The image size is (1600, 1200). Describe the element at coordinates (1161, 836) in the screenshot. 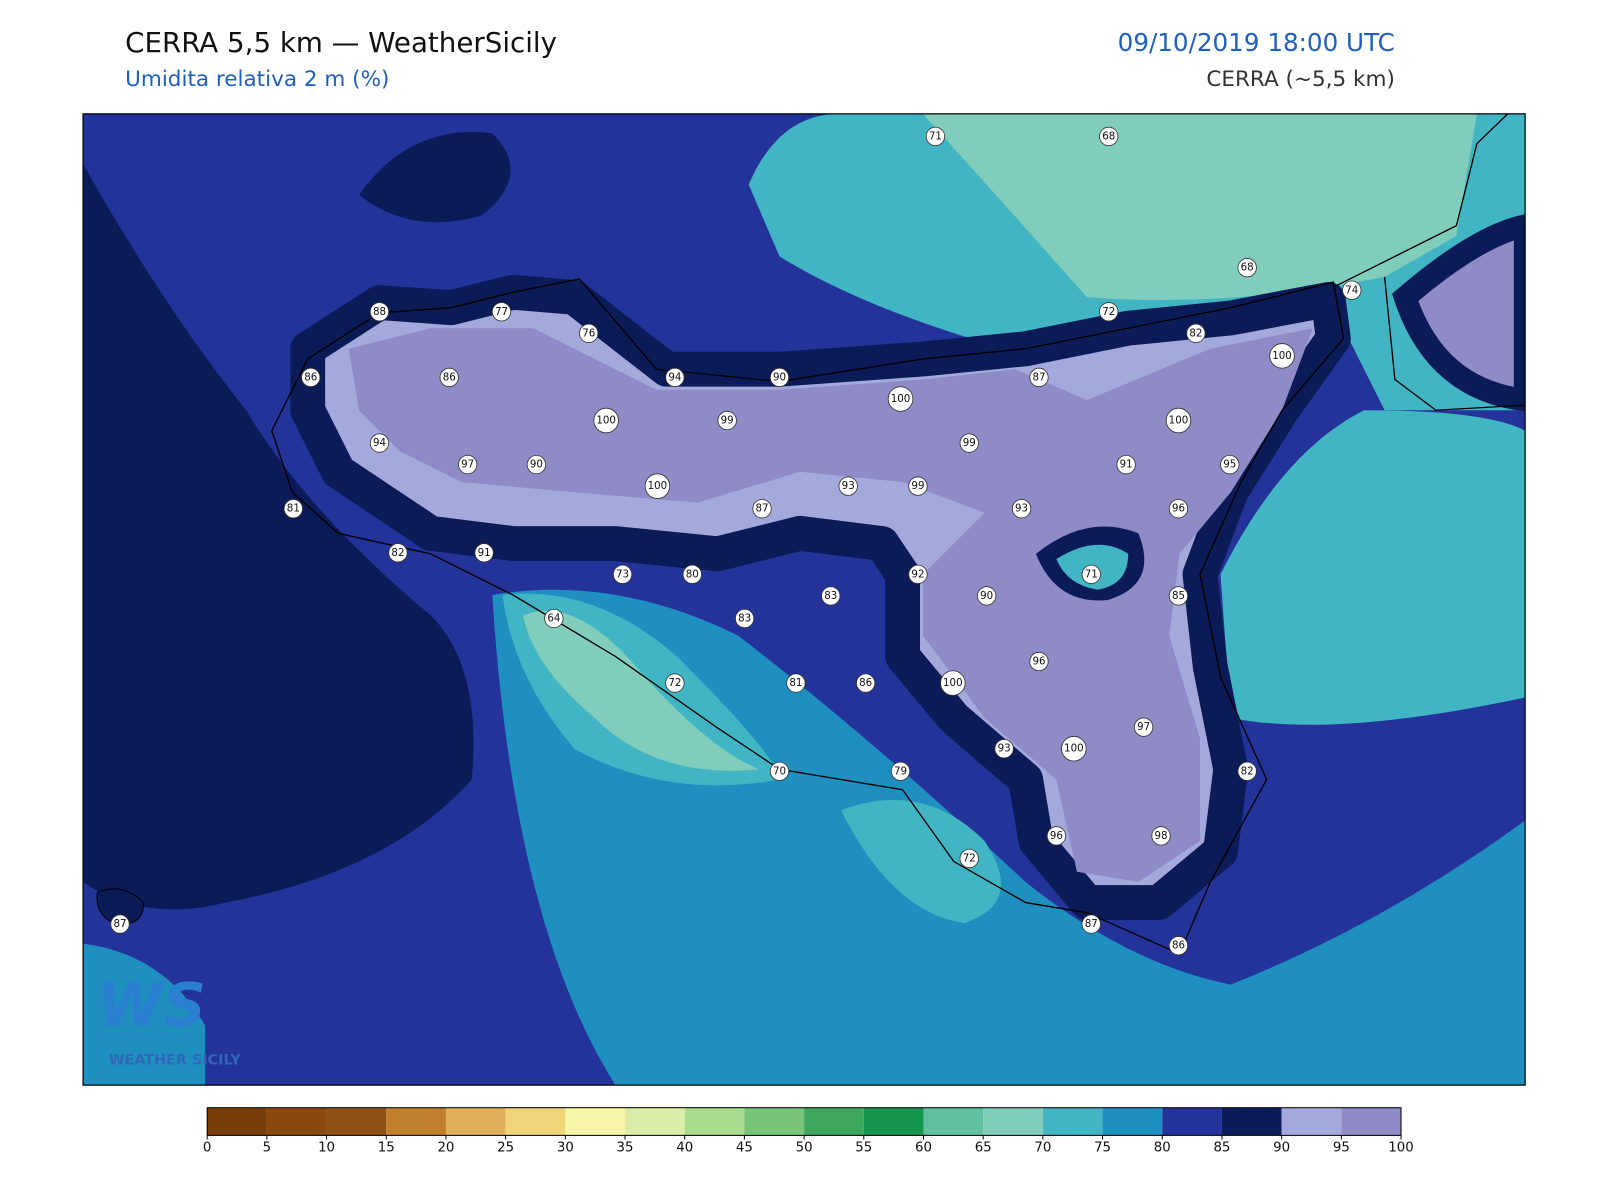

I see `station-value: 98` at that location.